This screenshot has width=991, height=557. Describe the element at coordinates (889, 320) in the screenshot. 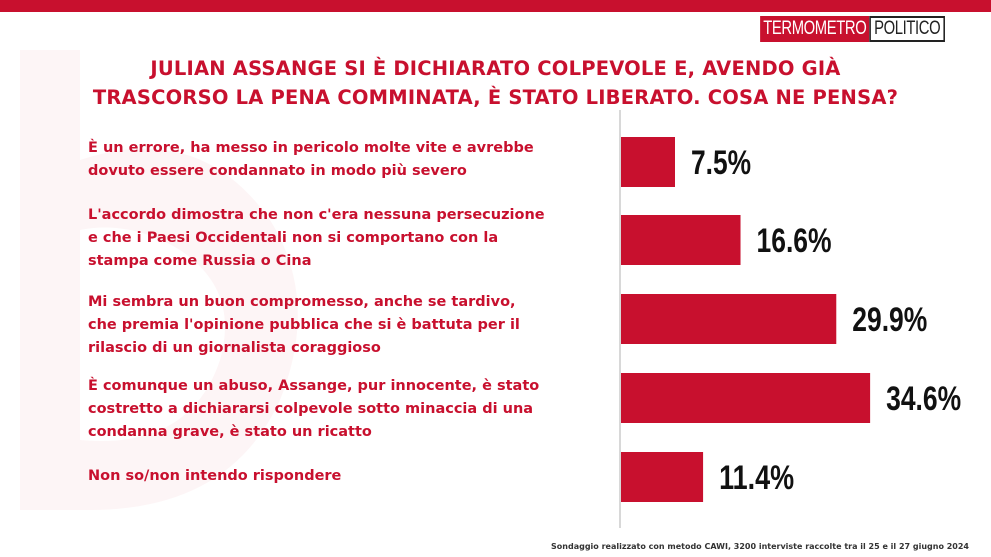

I see `bar-value-label-3: 29.9%` at that location.